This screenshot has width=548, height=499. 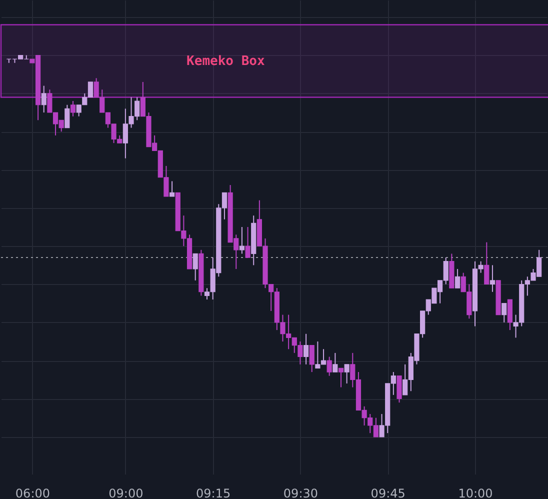 What do you see at coordinates (32, 492) in the screenshot?
I see `x-tick-label: 06:00` at bounding box center [32, 492].